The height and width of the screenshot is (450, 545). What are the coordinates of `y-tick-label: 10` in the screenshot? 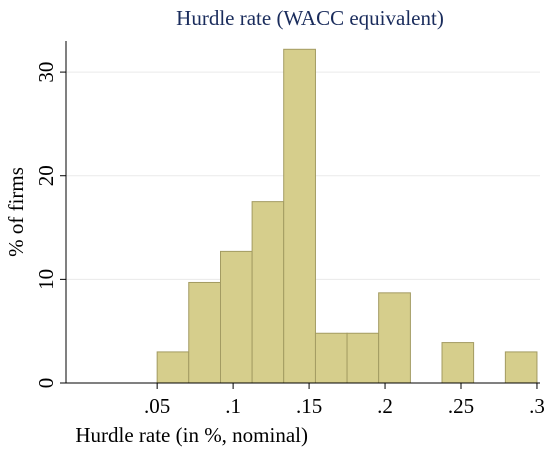 It's located at (46, 279).